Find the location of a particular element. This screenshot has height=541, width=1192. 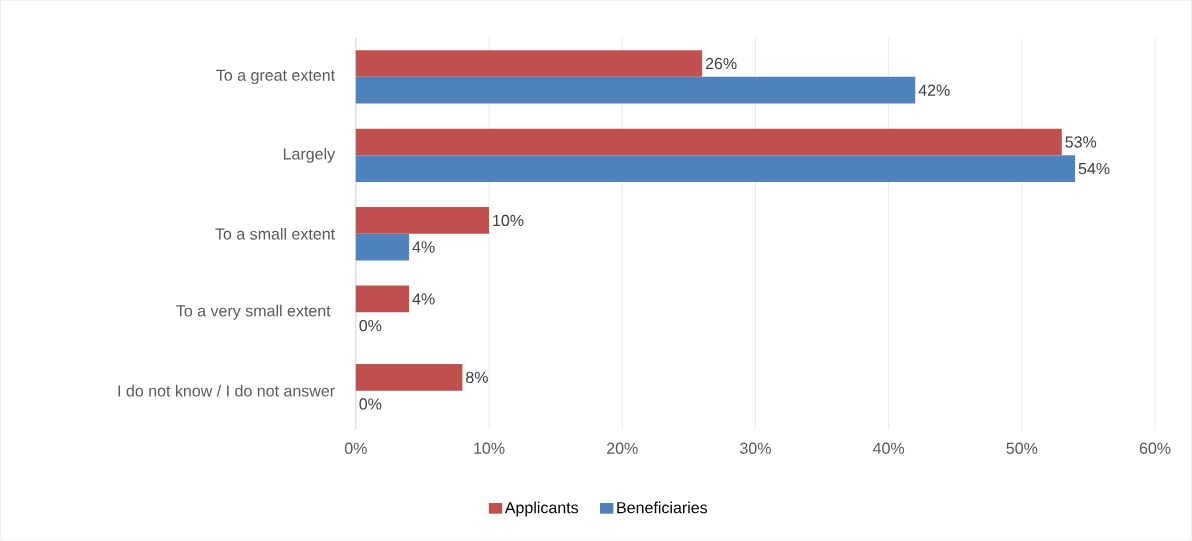

x-tick-label: 0% is located at coordinates (355, 448).